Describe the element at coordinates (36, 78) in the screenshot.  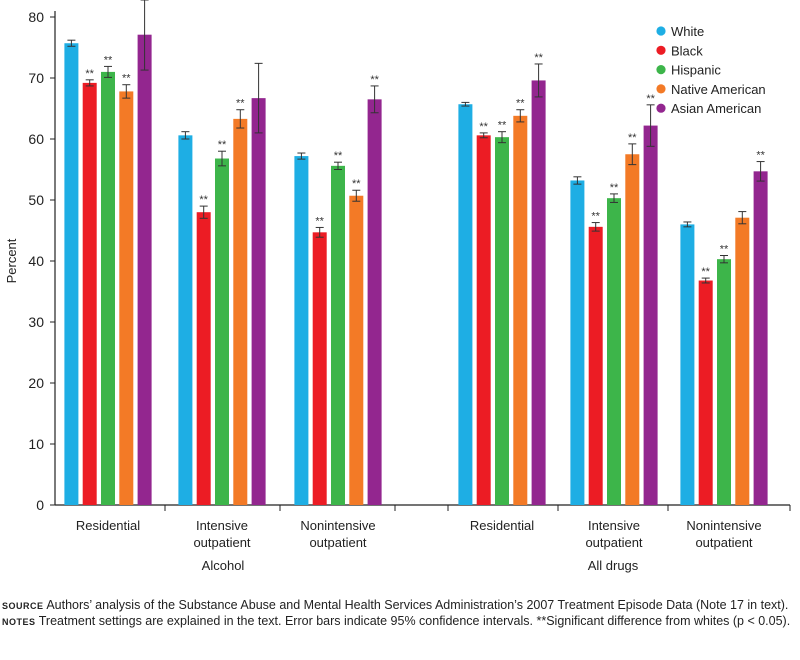
I see `y-tick-label: 70` at that location.